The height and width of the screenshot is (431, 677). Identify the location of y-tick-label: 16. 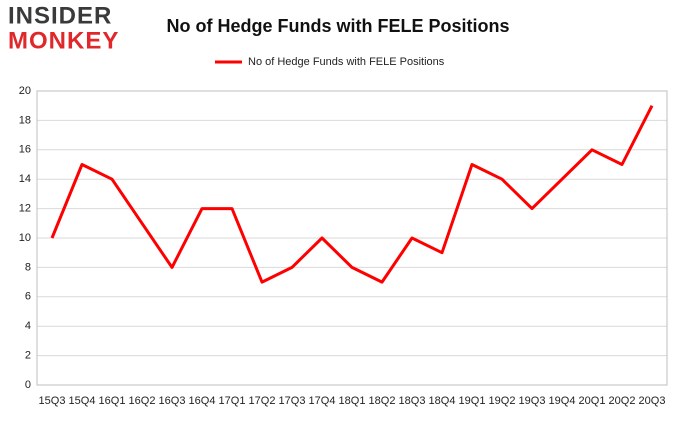
(25, 150).